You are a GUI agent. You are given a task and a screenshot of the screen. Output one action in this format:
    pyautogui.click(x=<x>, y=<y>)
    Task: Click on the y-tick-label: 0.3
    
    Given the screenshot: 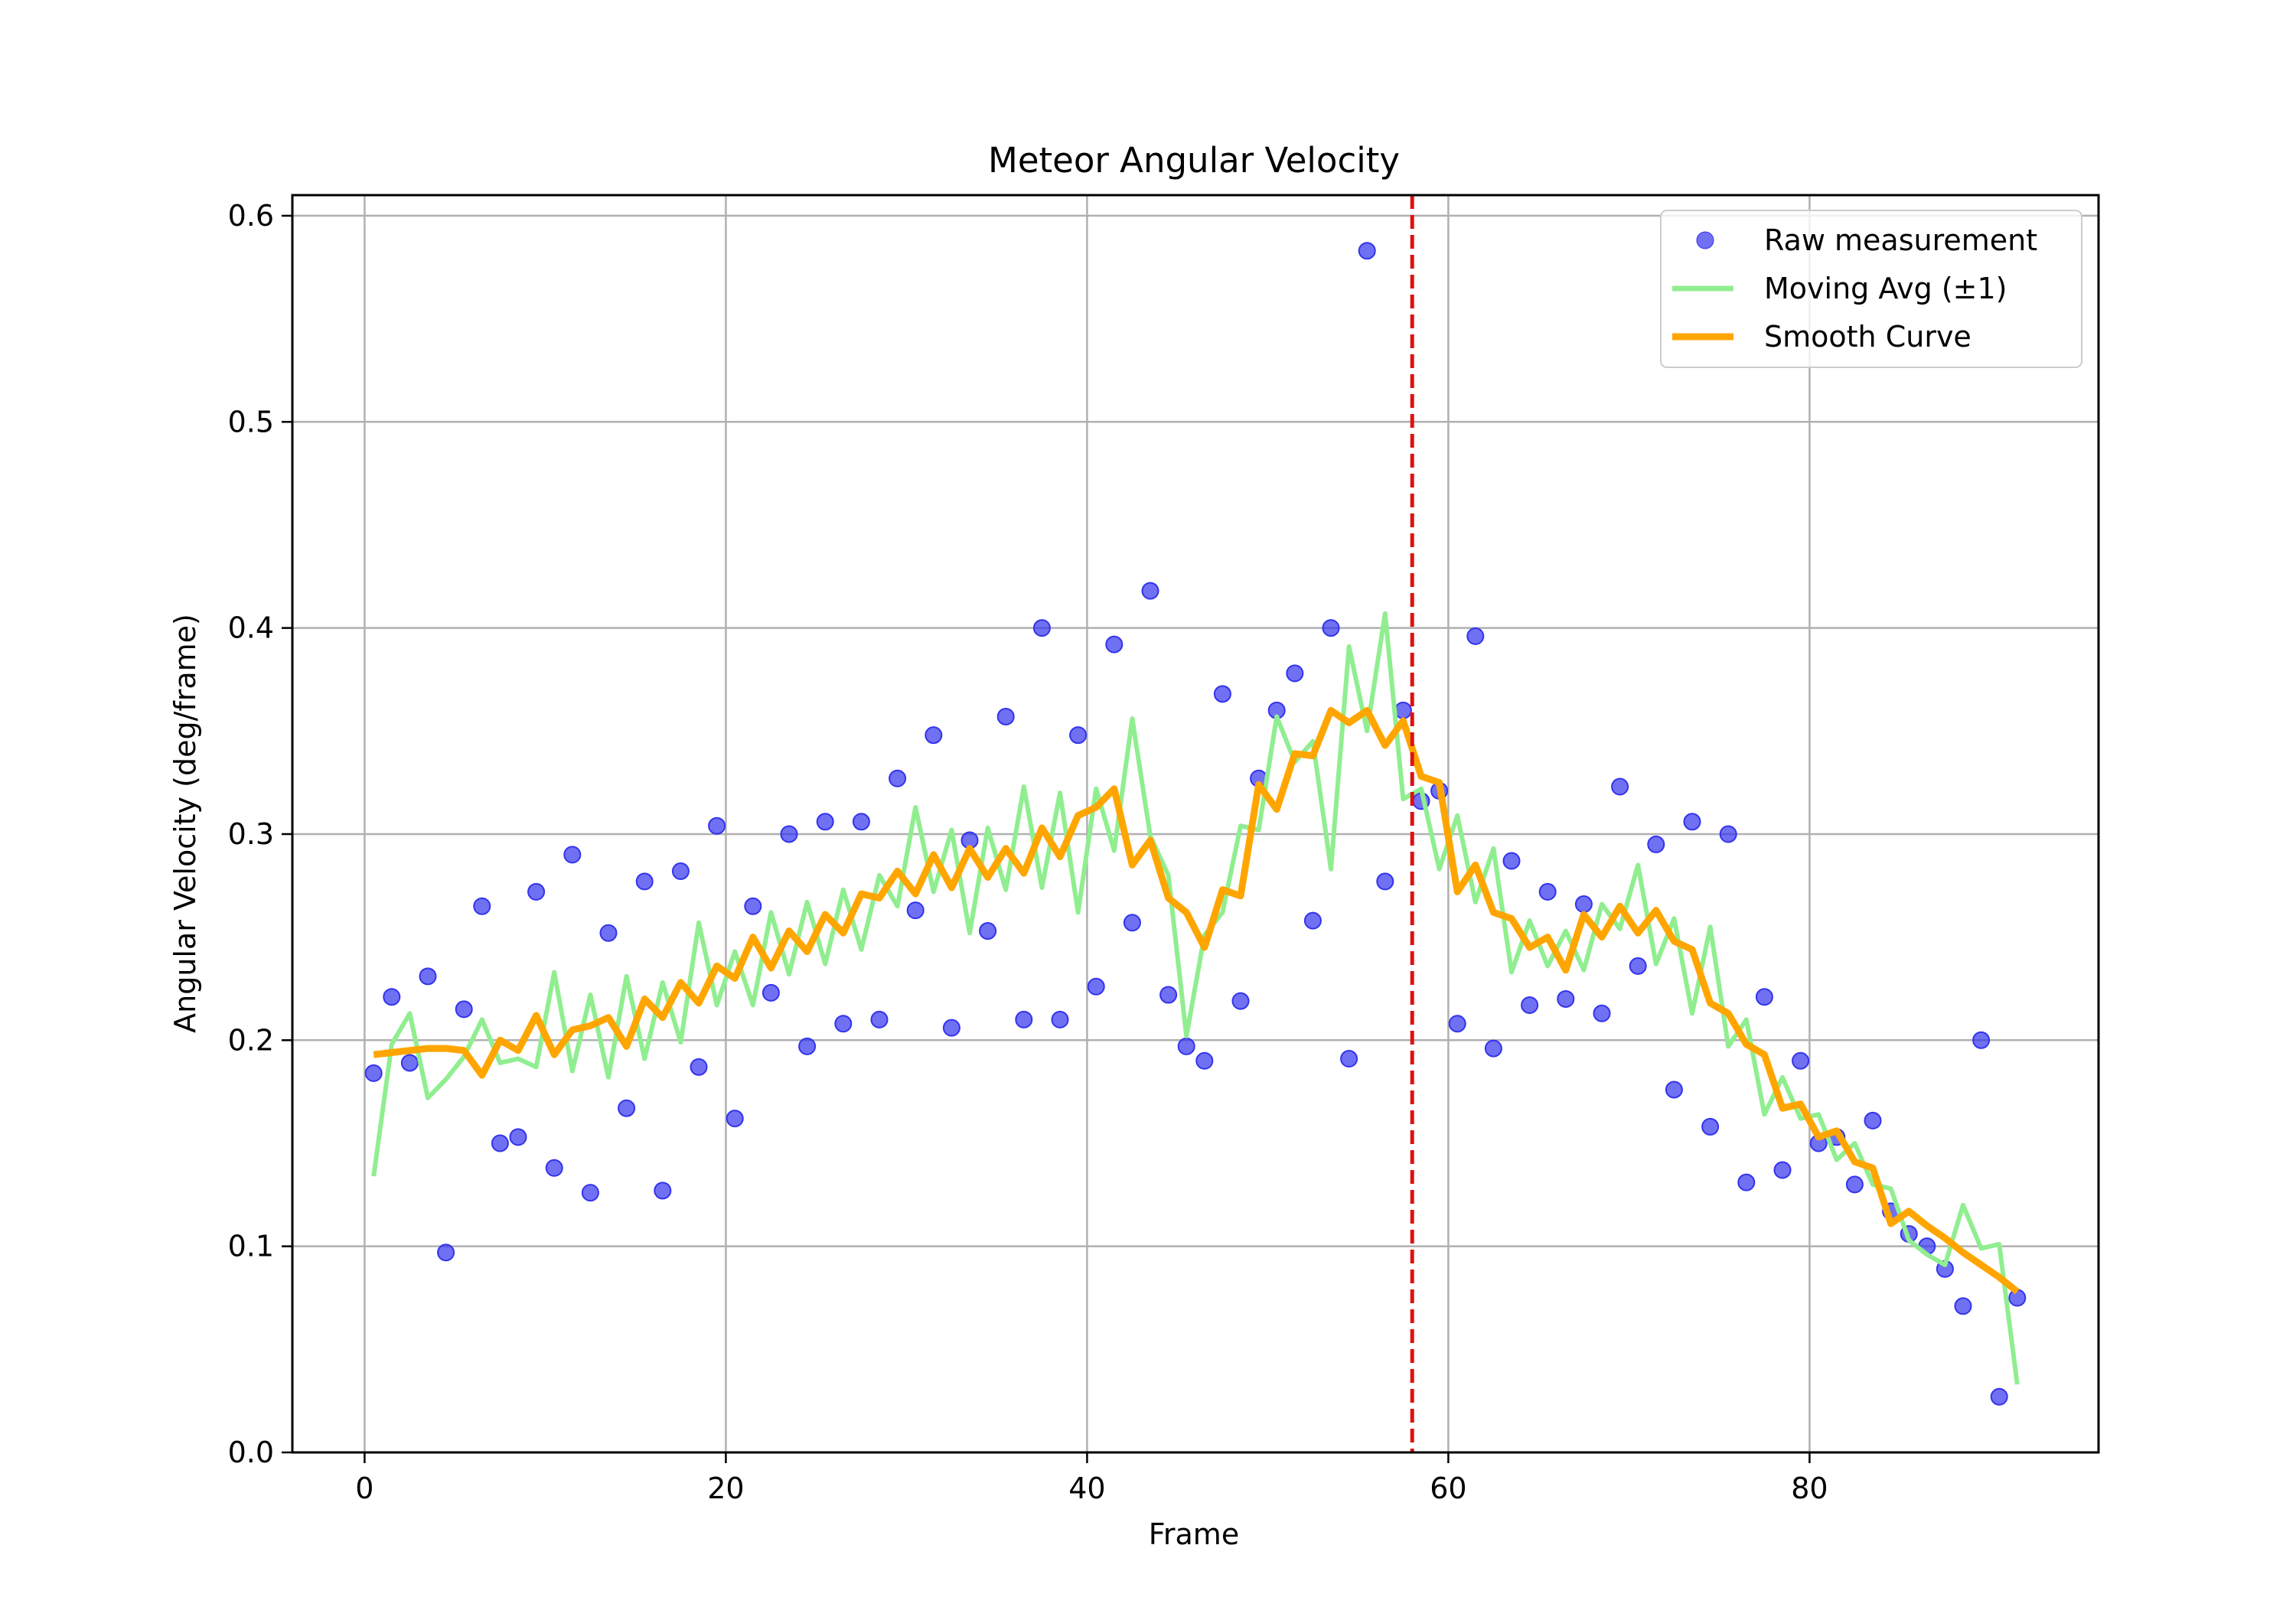 What is the action you would take?
    pyautogui.click(x=251, y=834)
    